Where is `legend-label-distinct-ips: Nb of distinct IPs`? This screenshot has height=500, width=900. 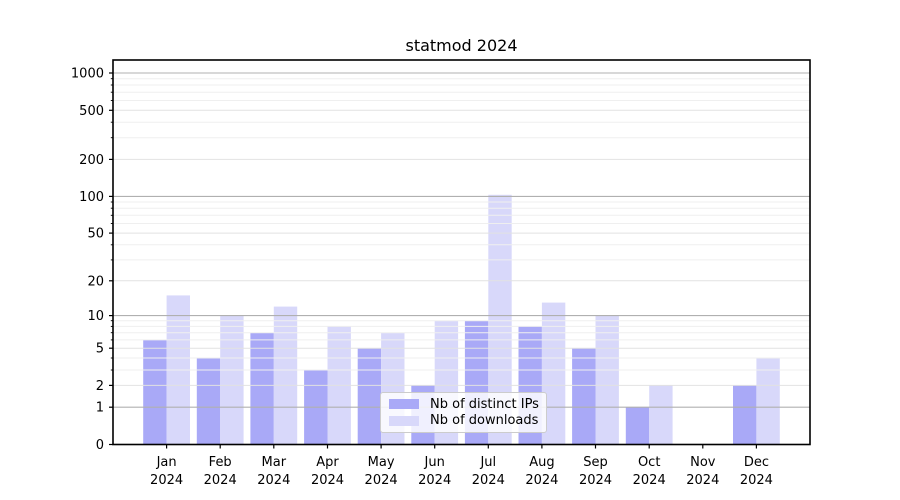 legend-label-distinct-ips: Nb of distinct IPs is located at coordinates (484, 404).